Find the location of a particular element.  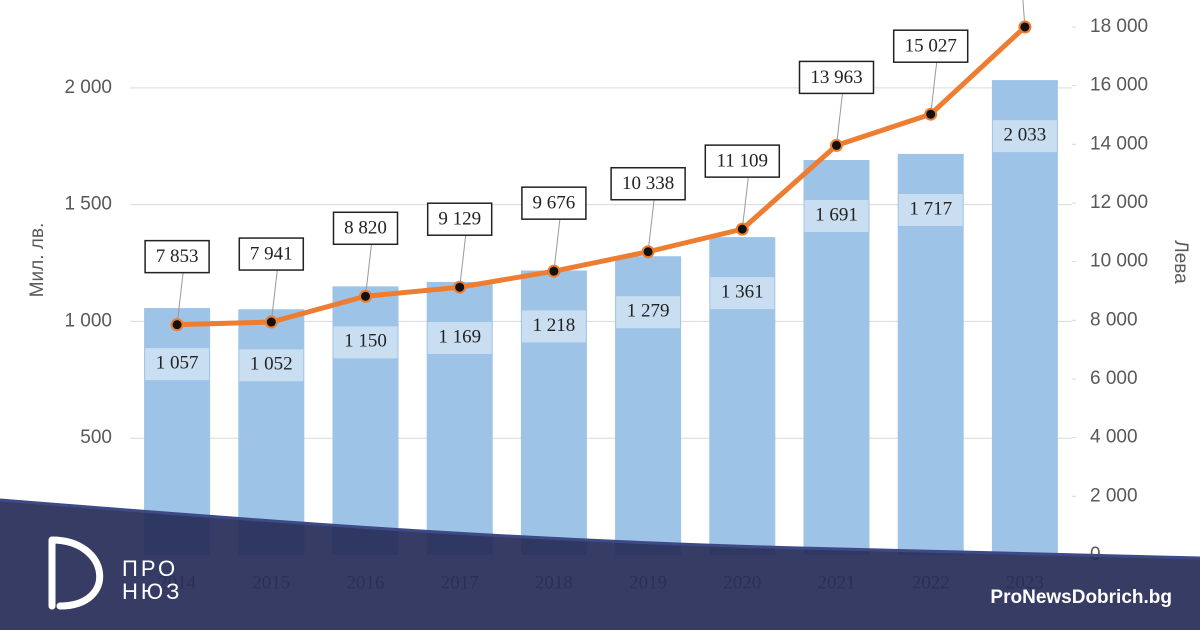

line-value-label: 9 676 is located at coordinates (554, 203).